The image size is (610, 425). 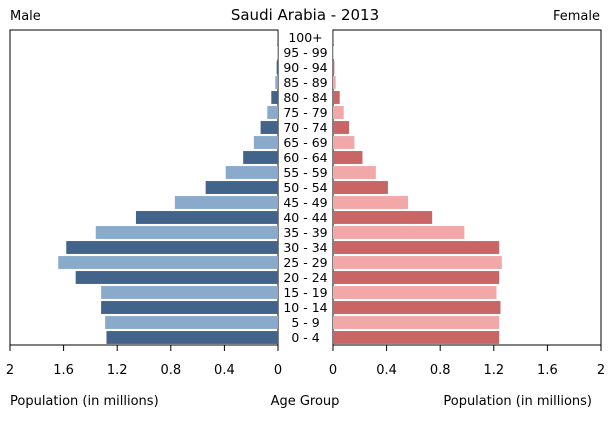 I want to click on female-x-tick-label: 1.6, so click(x=547, y=370).